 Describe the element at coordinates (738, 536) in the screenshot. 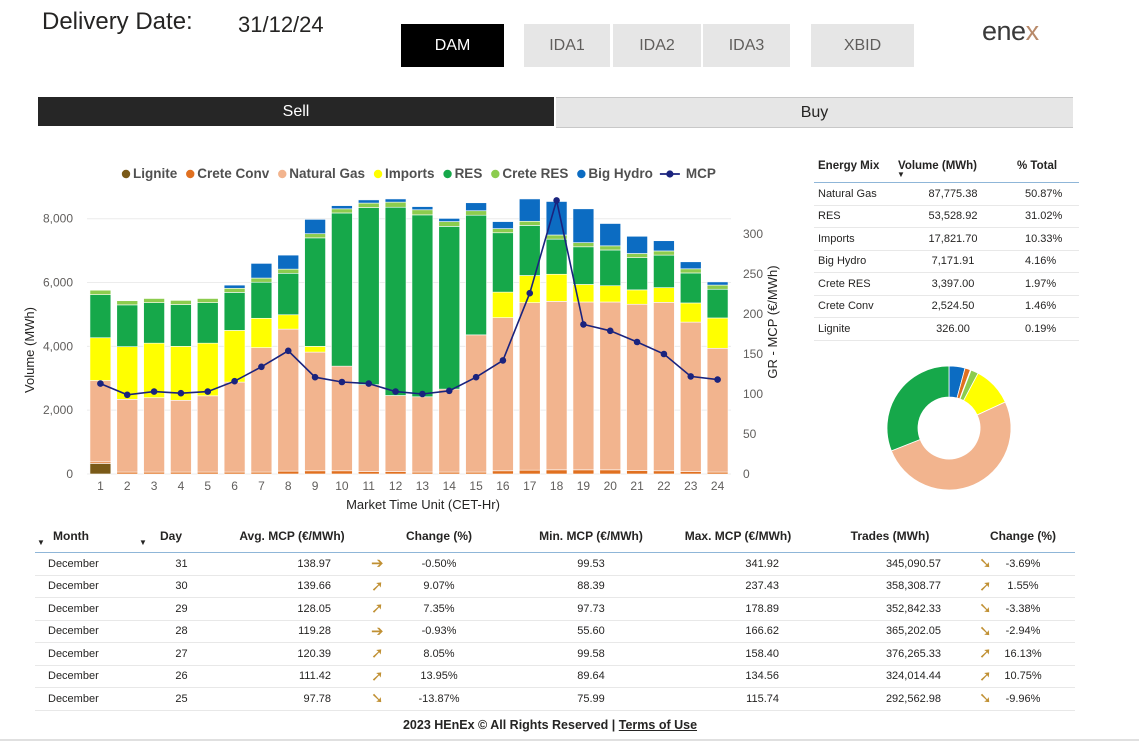

I see `col-max-mcp: Max. MCP (€/MWh)` at that location.